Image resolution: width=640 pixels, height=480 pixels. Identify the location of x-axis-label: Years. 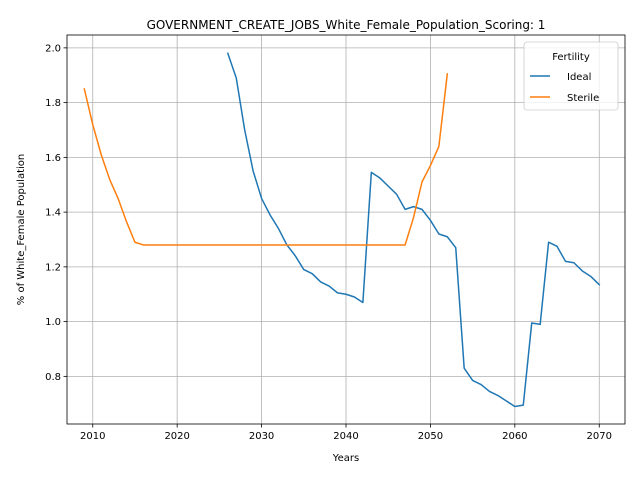
(345, 458).